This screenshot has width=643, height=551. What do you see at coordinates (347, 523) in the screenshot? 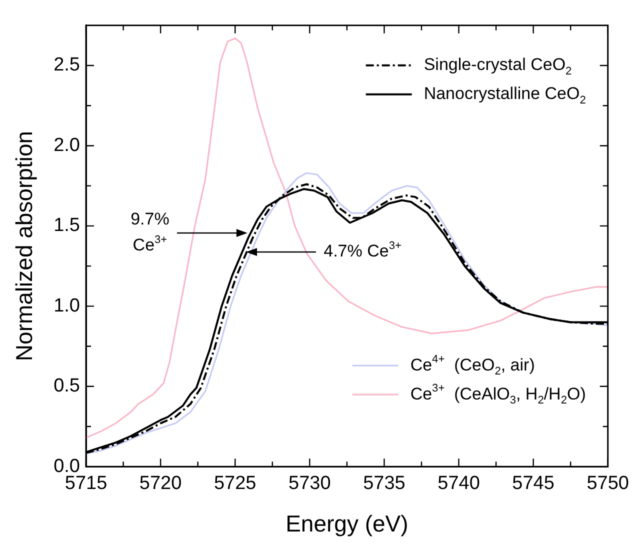
I see `x-axis-title: Energy (eV)` at bounding box center [347, 523].